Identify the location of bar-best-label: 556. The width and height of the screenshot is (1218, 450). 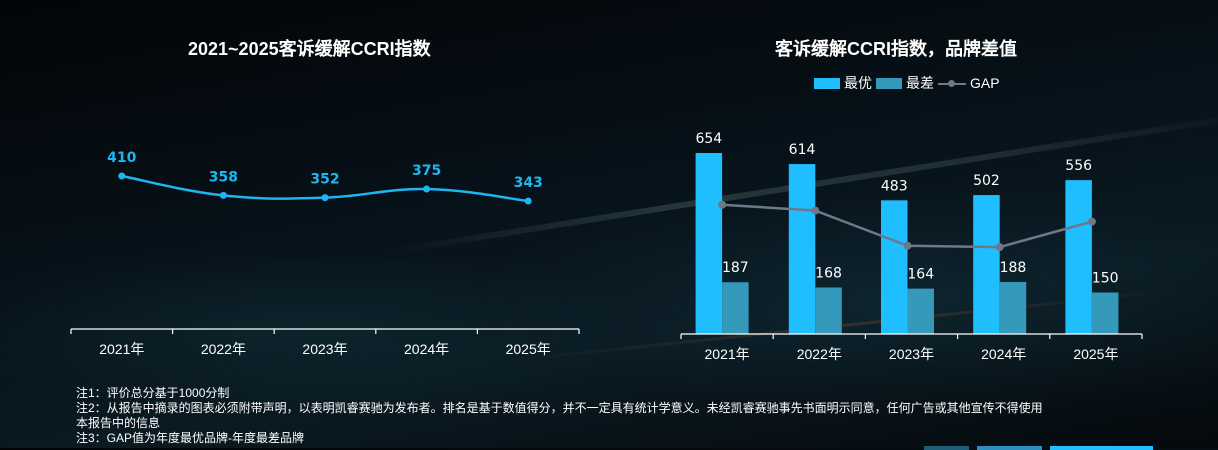
(1078, 166).